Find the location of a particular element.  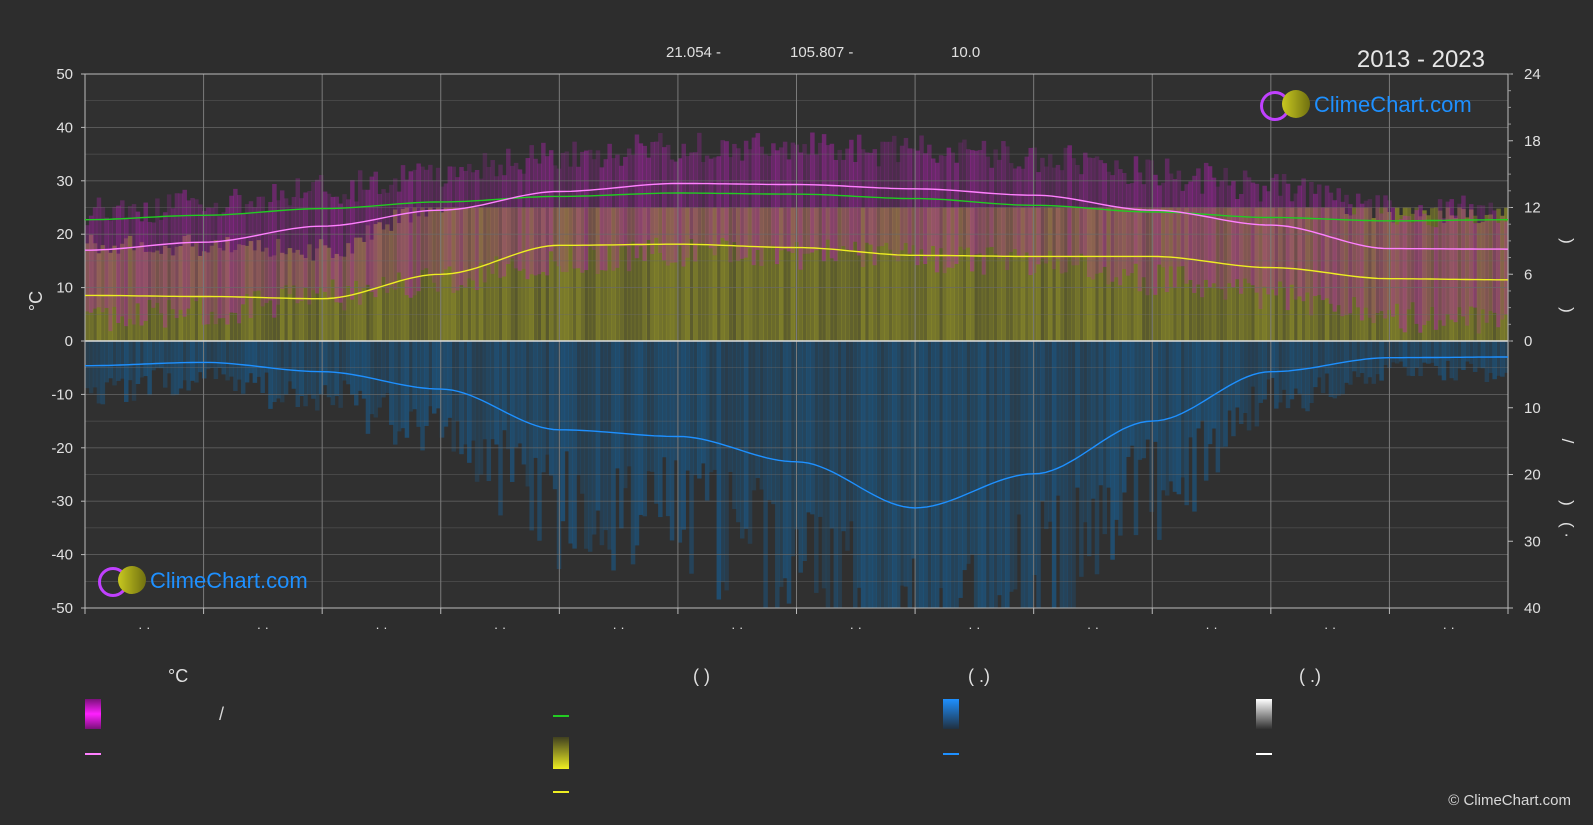

left-tick-label: 40 is located at coordinates (64, 127).